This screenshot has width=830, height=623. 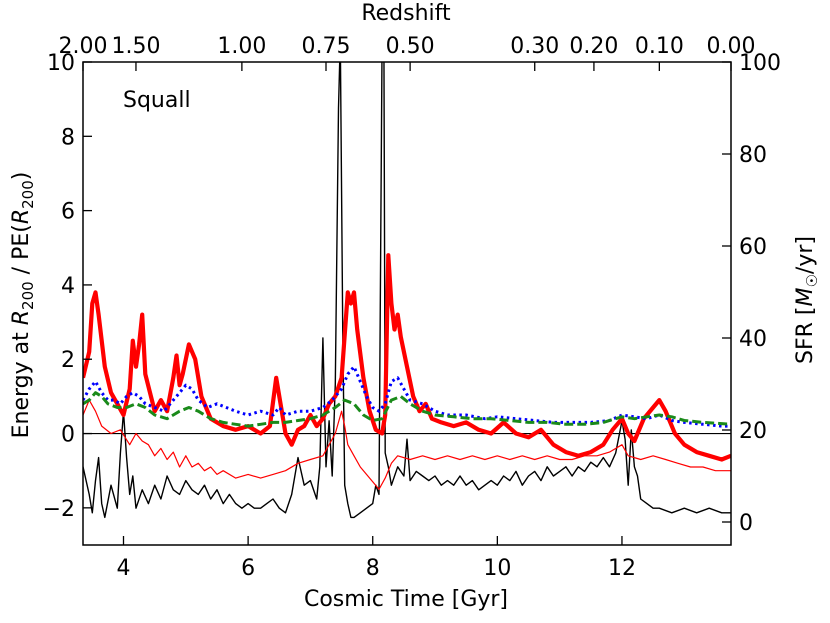 I want to click on squall-annotation: Squall, so click(x=157, y=100).